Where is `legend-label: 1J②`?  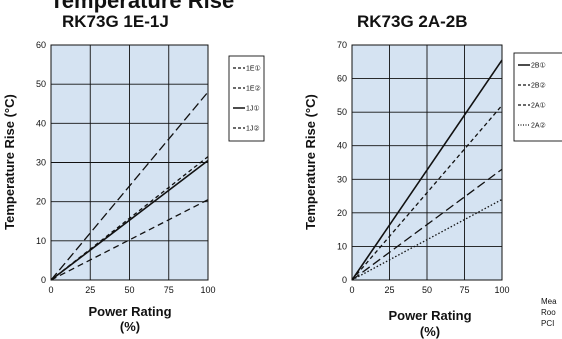
legend-label: 1J② is located at coordinates (253, 129).